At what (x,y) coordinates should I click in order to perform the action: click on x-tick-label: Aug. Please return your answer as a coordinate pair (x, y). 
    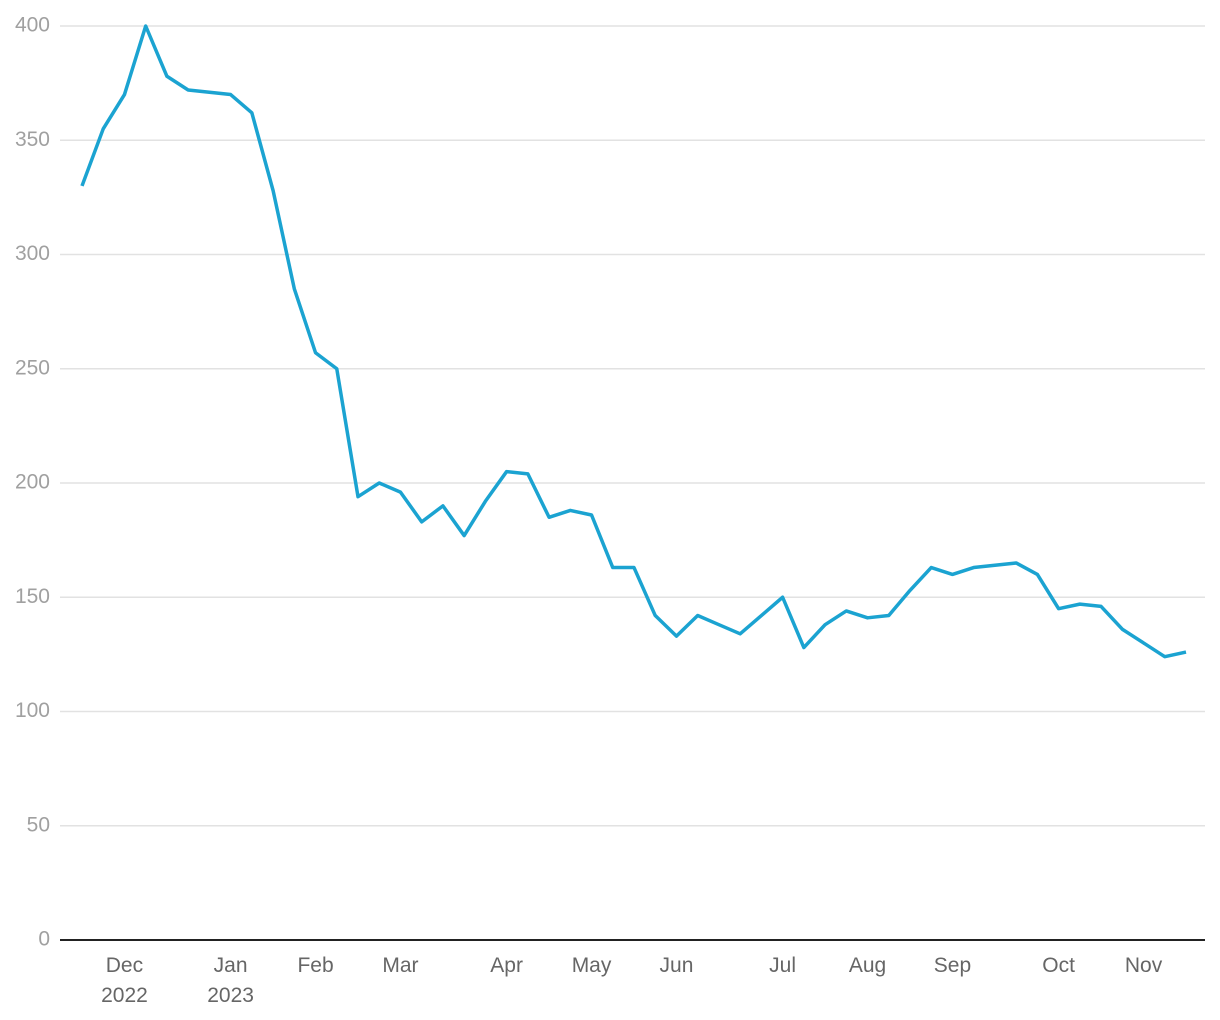
    Looking at the image, I should click on (867, 965).